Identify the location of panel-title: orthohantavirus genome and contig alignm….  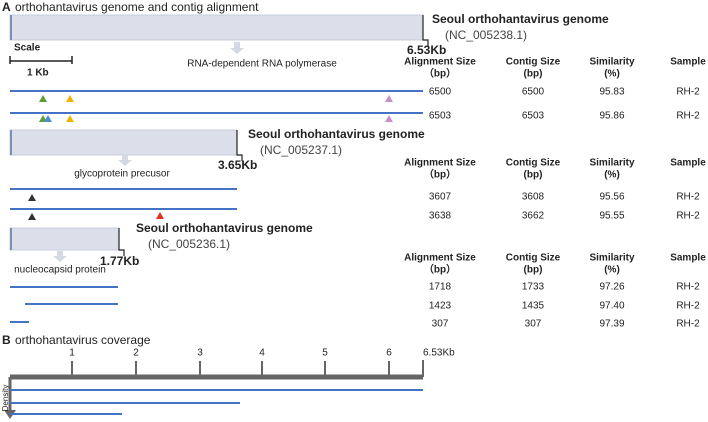
(137, 7).